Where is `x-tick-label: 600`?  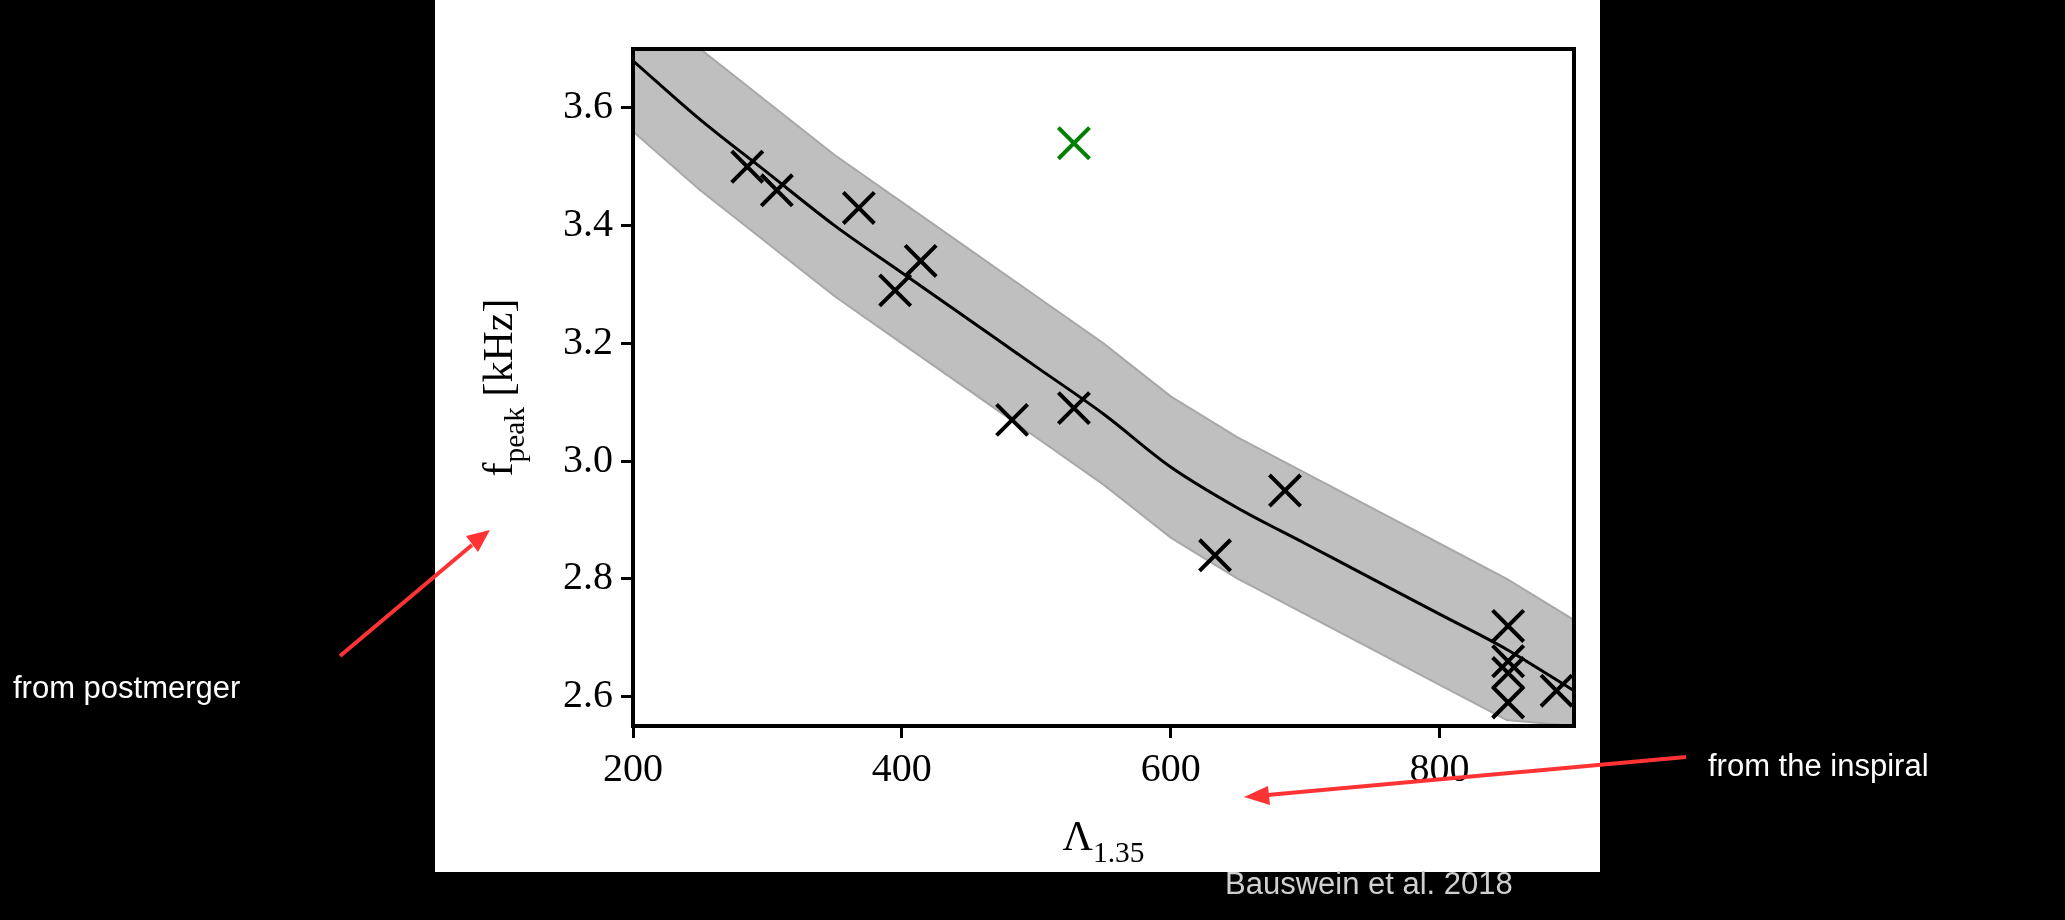
x-tick-label: 600 is located at coordinates (1170, 767).